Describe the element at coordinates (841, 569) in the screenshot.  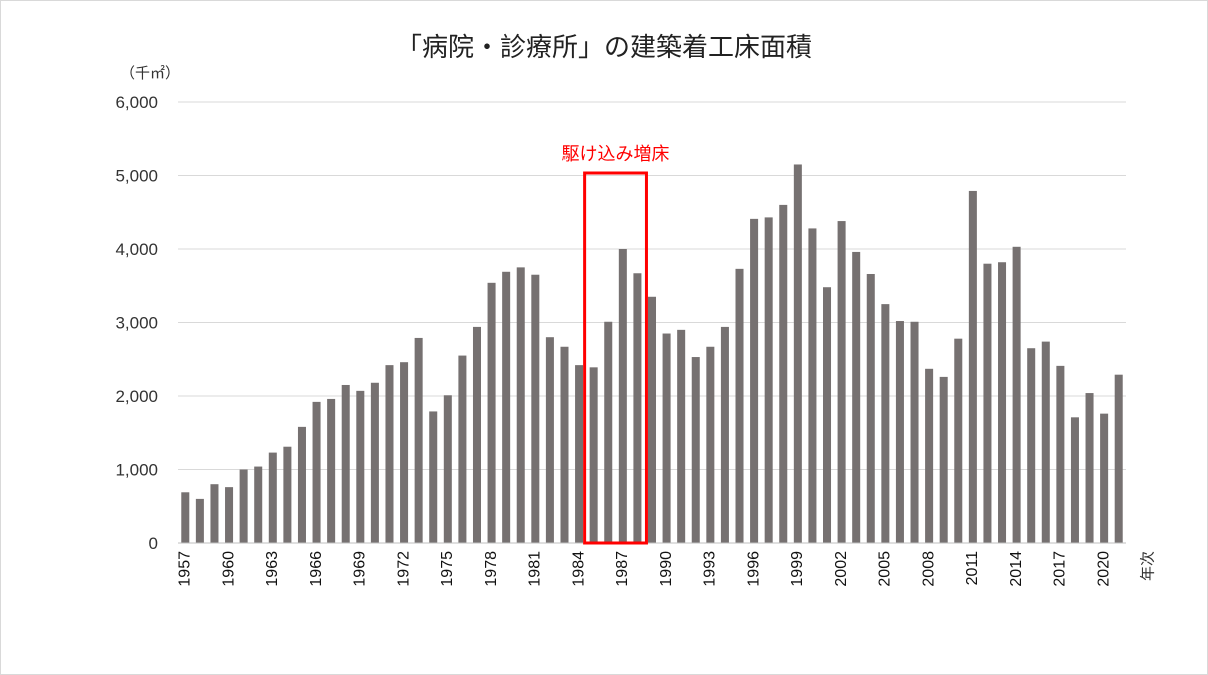
I see `x-tick-label: 2002` at that location.